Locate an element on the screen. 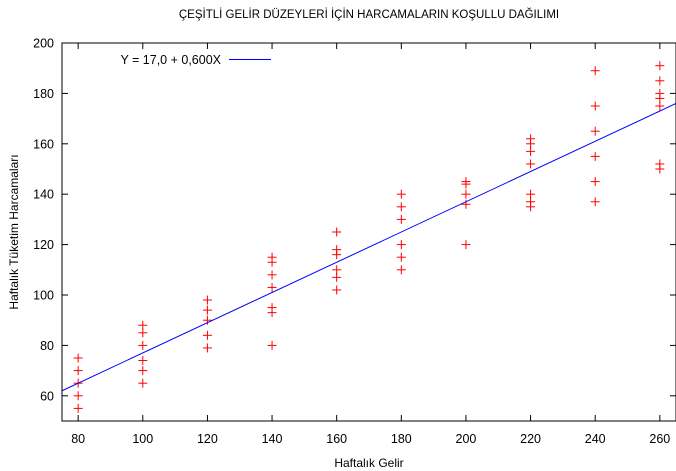  x-tick-label: 120 is located at coordinates (207, 439).